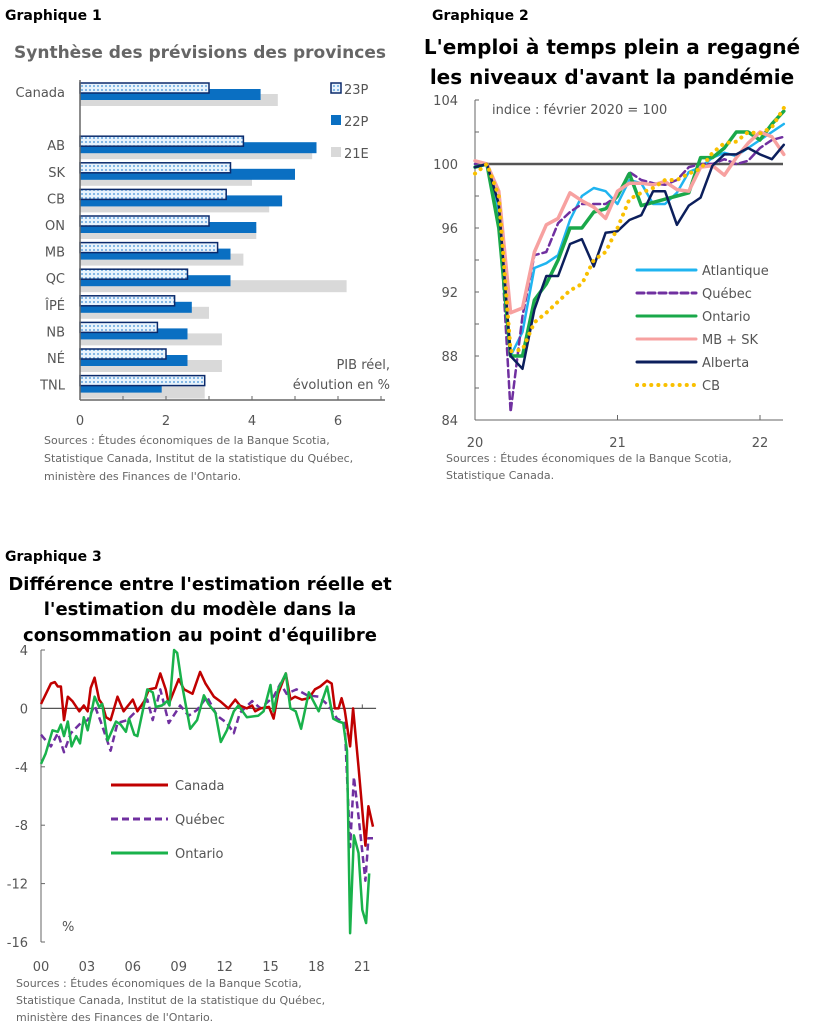 The width and height of the screenshot is (828, 1023). What do you see at coordinates (200, 584) in the screenshot?
I see `chart3-title-line1: Différence entre l'estimation réelle et` at bounding box center [200, 584].